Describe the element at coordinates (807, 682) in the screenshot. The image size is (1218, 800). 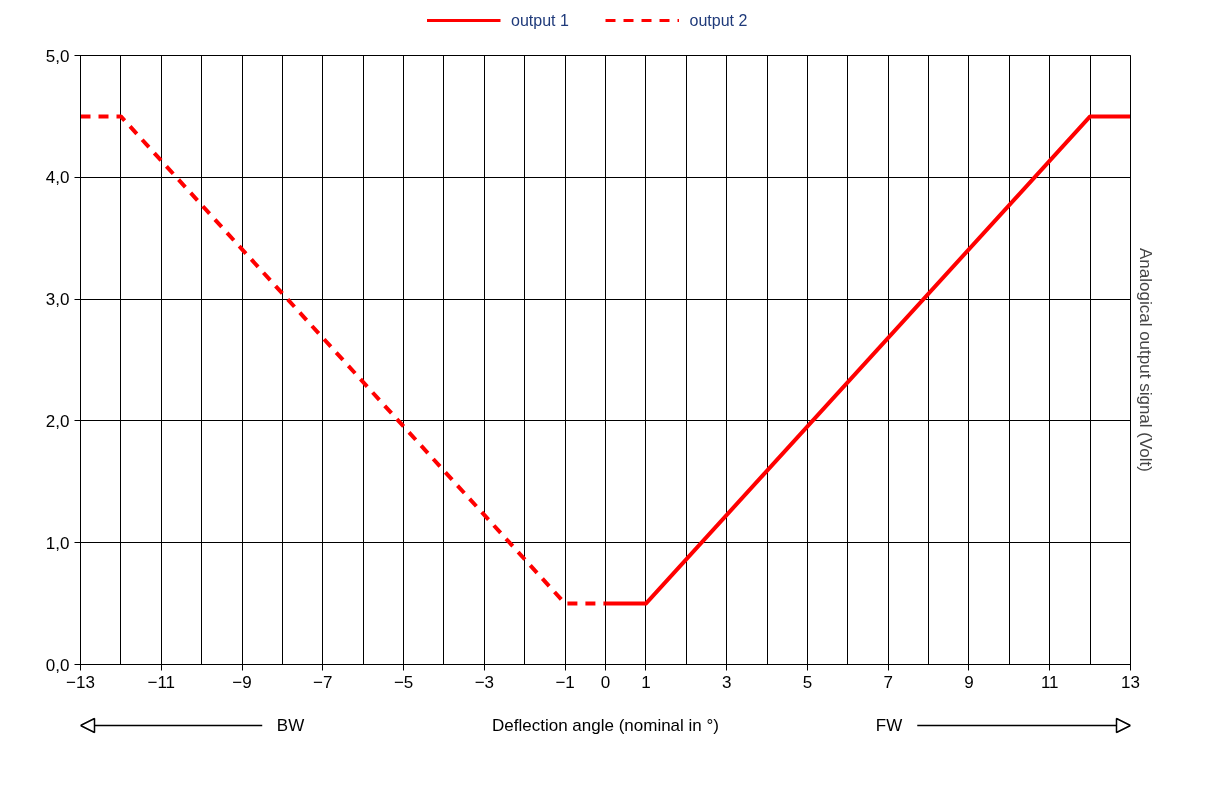
I see `x-tick-label: 5` at that location.